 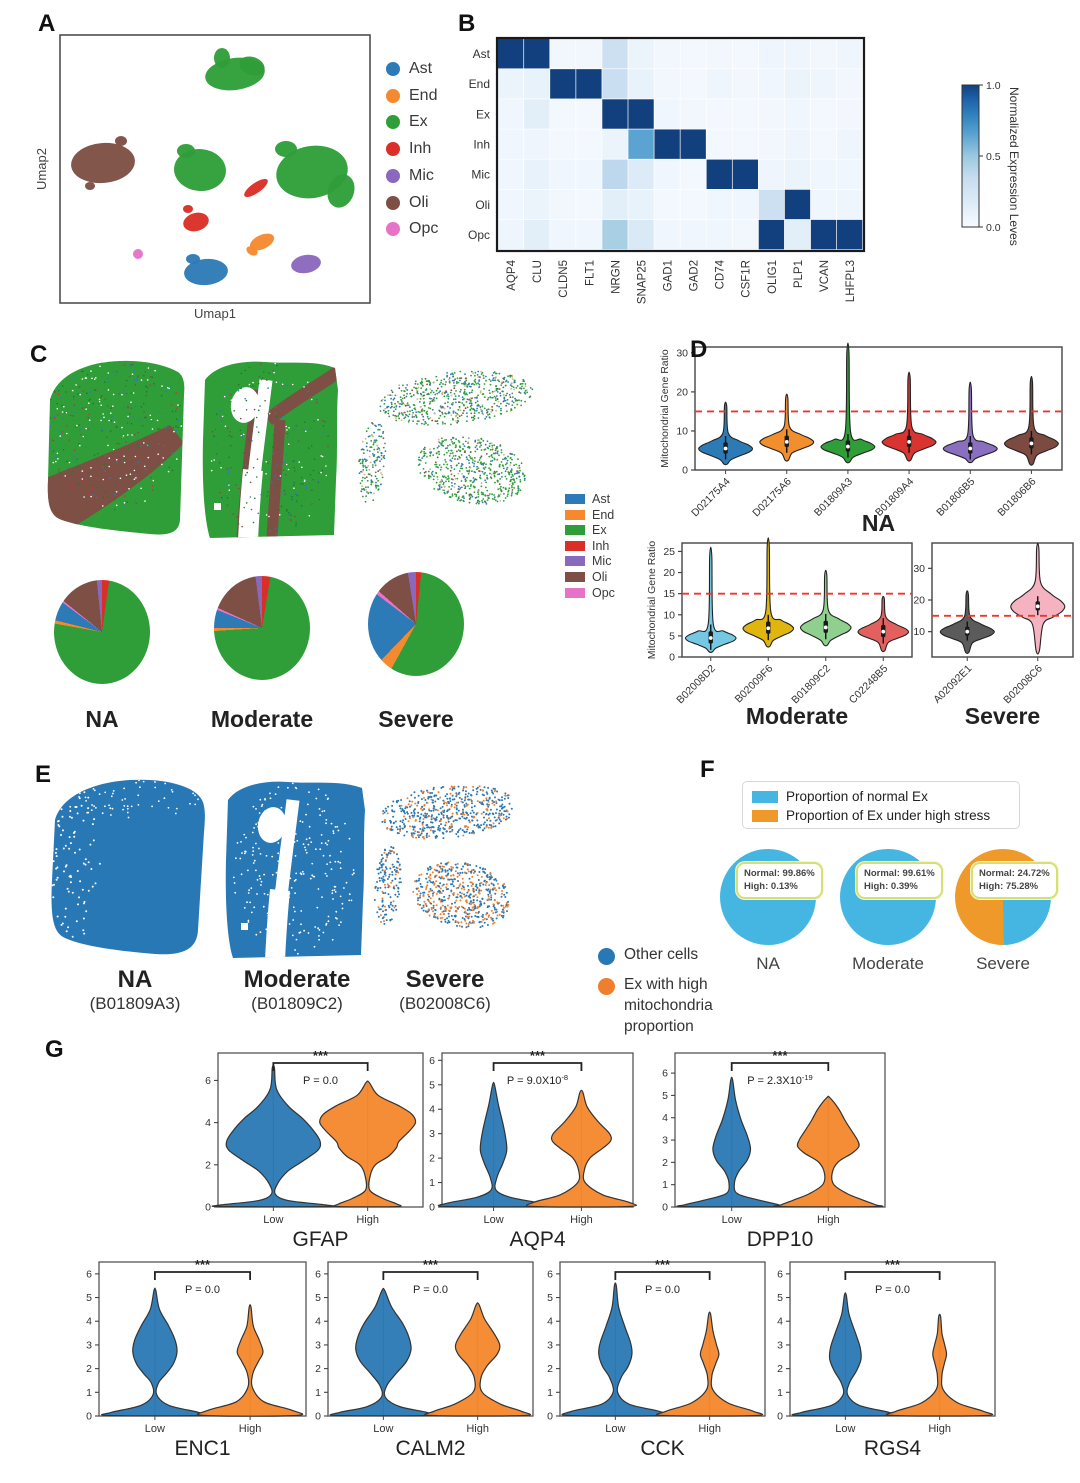 I want to click on violin-rgs4-high, so click(x=939, y=1365).